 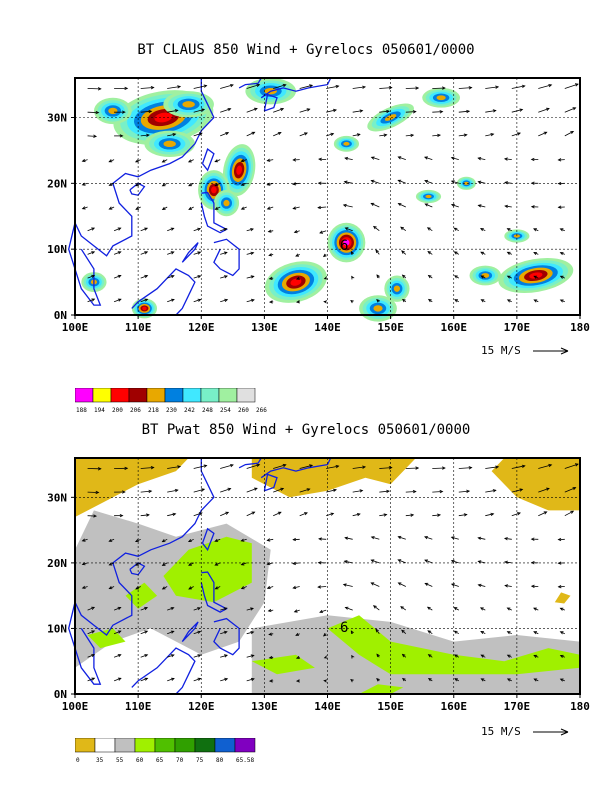 I want to click on x-tick-label: 100E, so click(x=75, y=706).